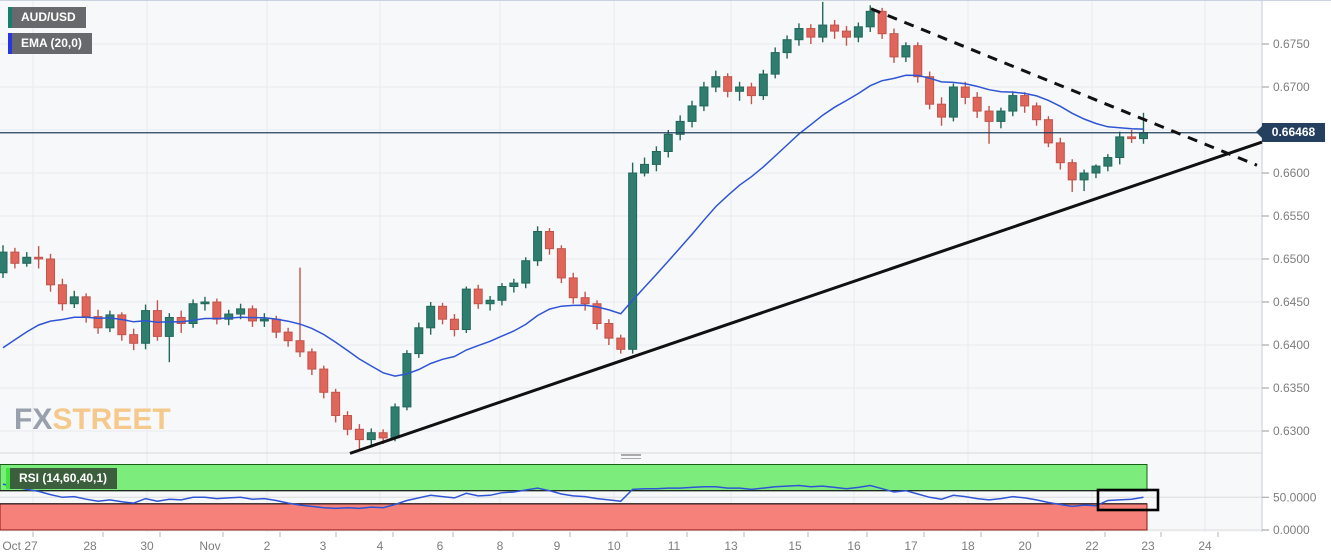  What do you see at coordinates (1064, 87) in the screenshot?
I see `descending-trendline` at bounding box center [1064, 87].